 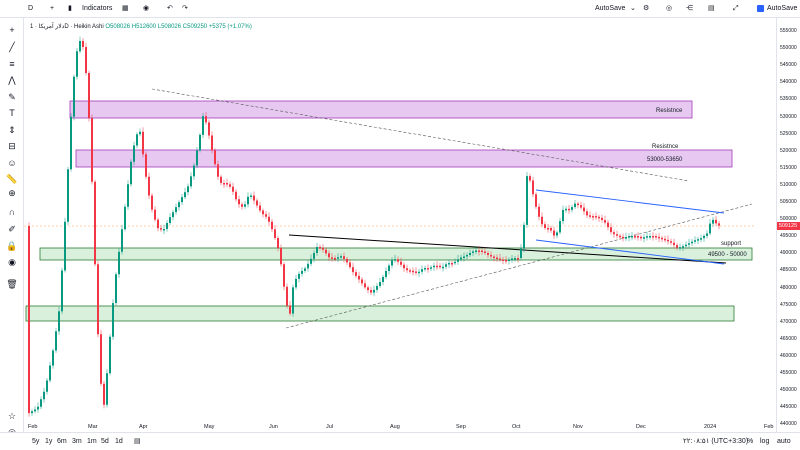 I want to click on undo-icon: ↶, so click(x=170, y=8).